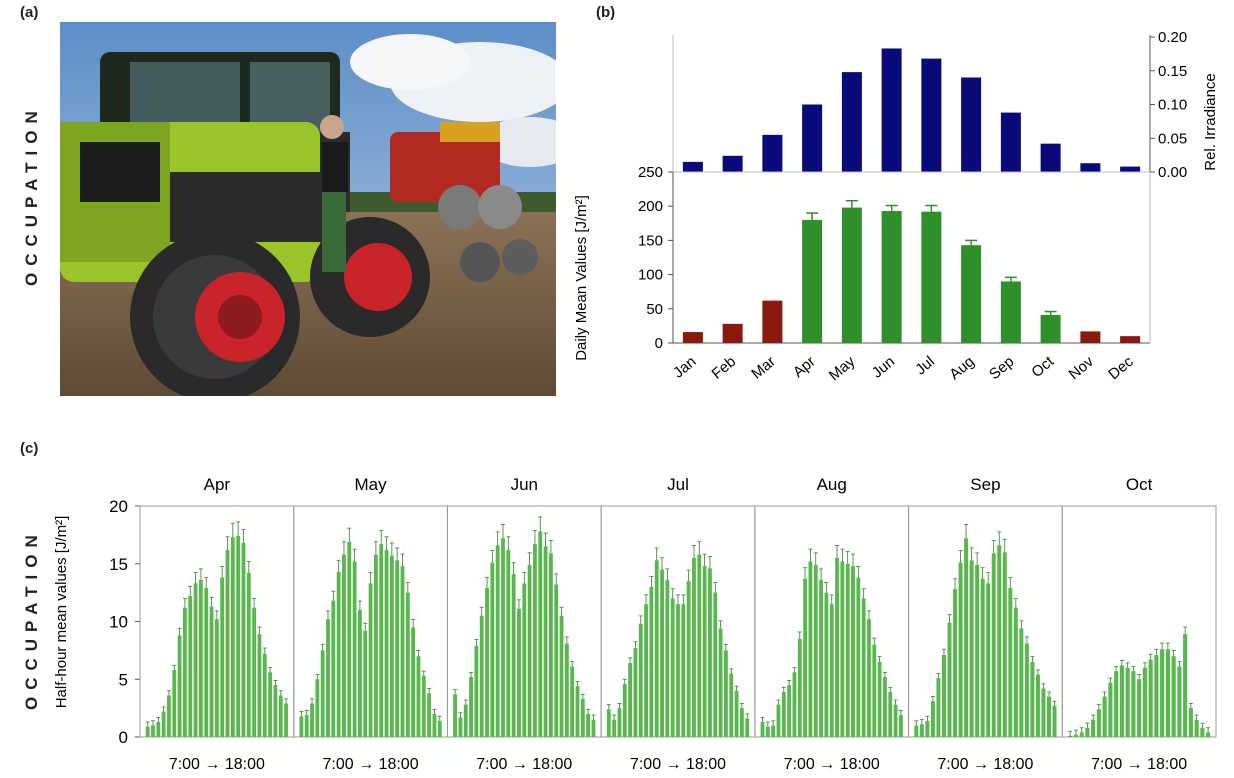 The height and width of the screenshot is (778, 1234). I want to click on daily-tick-label: 150, so click(650, 240).